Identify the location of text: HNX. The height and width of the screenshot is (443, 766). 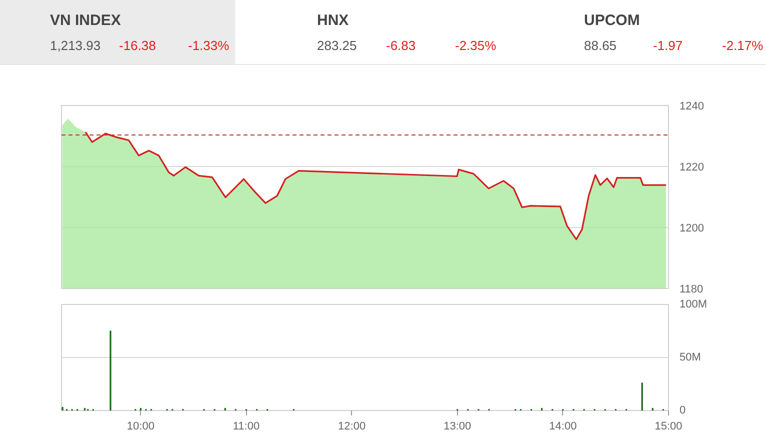
(333, 21).